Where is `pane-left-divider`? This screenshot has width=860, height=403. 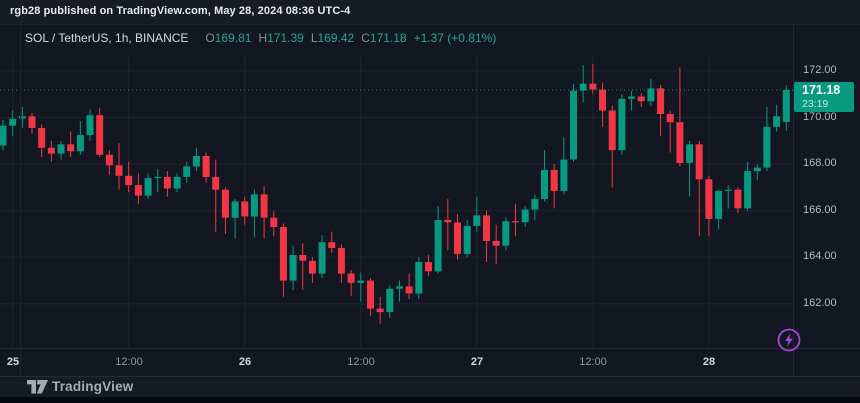
pane-left-divider is located at coordinates (20, 201).